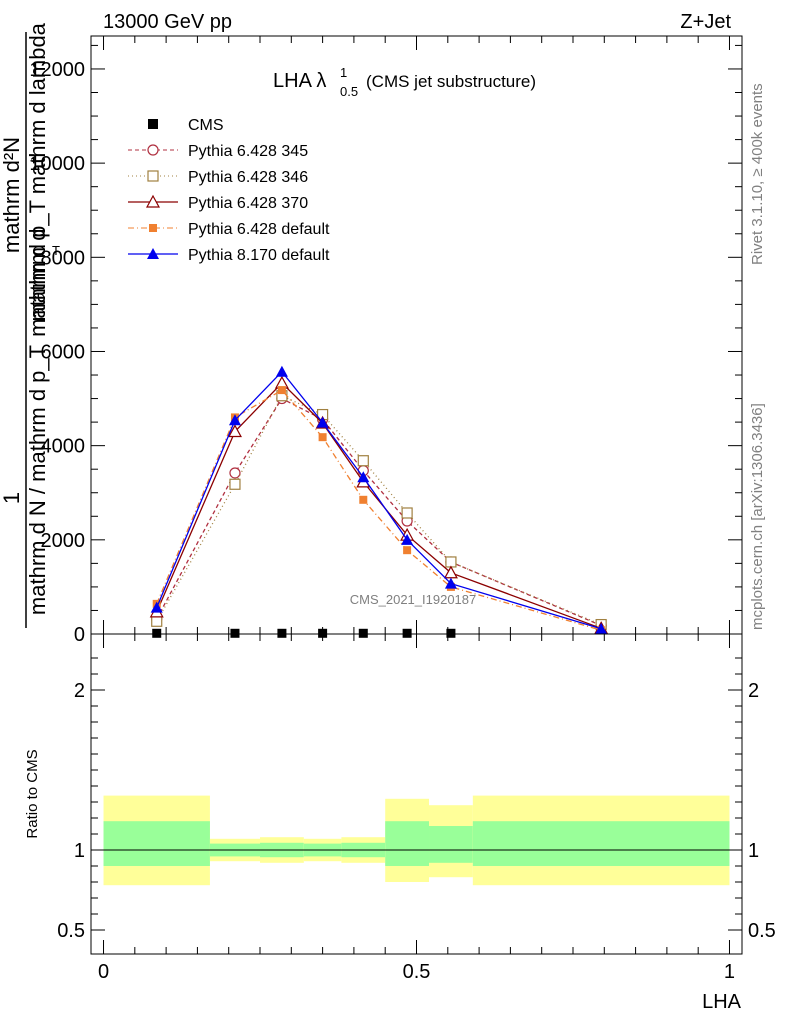  I want to click on y-tick-label: 2000, so click(63, 541).